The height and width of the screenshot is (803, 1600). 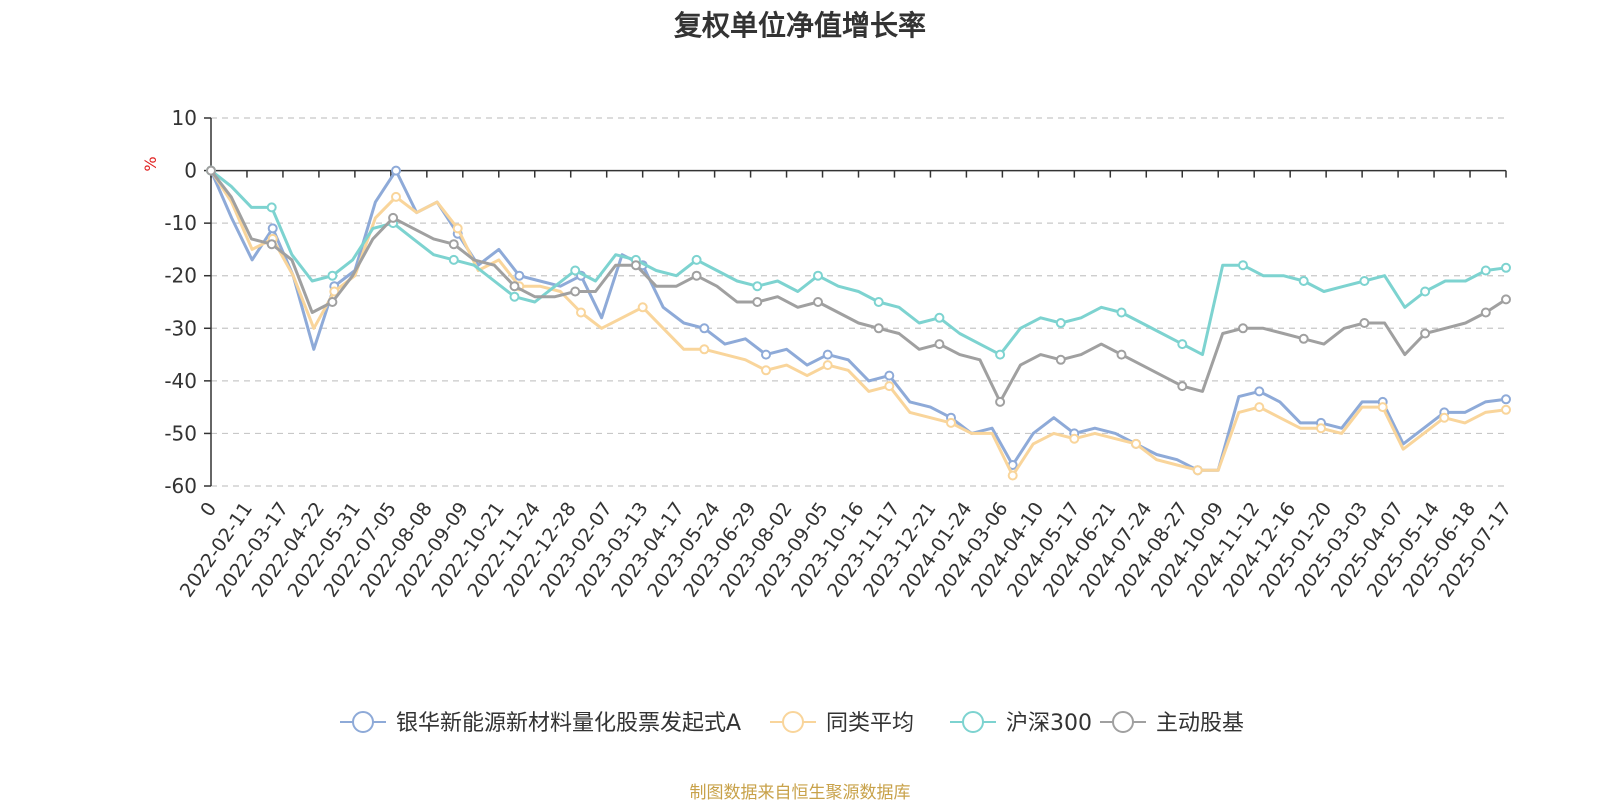 I want to click on y-tick-label: -60, so click(x=180, y=486).